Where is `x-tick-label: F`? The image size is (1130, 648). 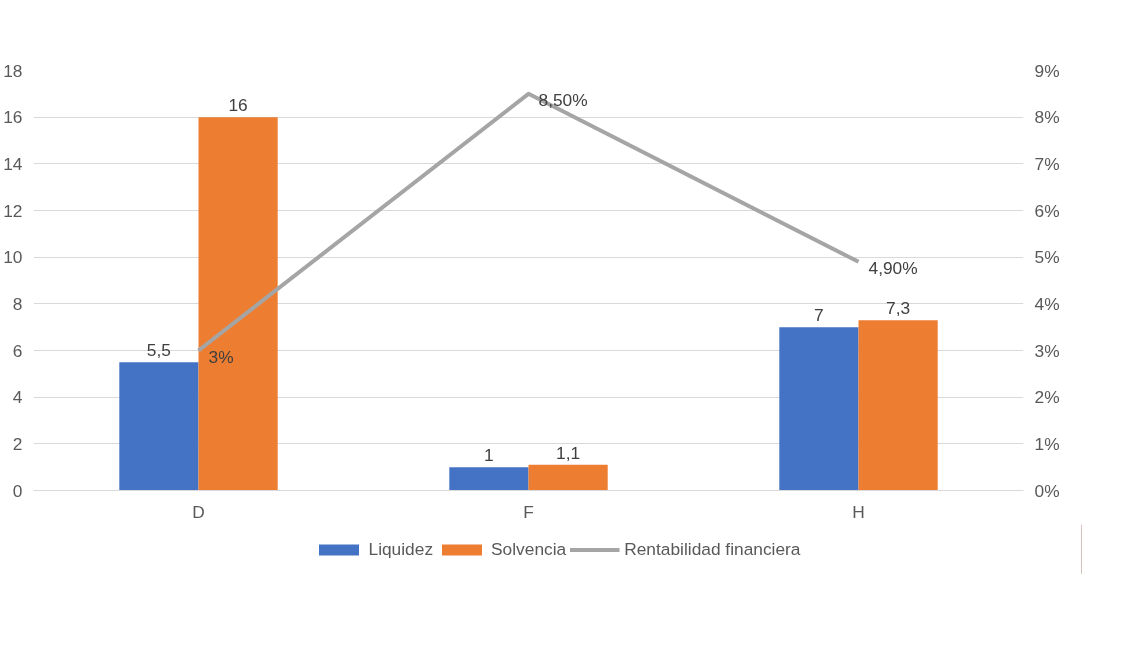 x-tick-label: F is located at coordinates (528, 511).